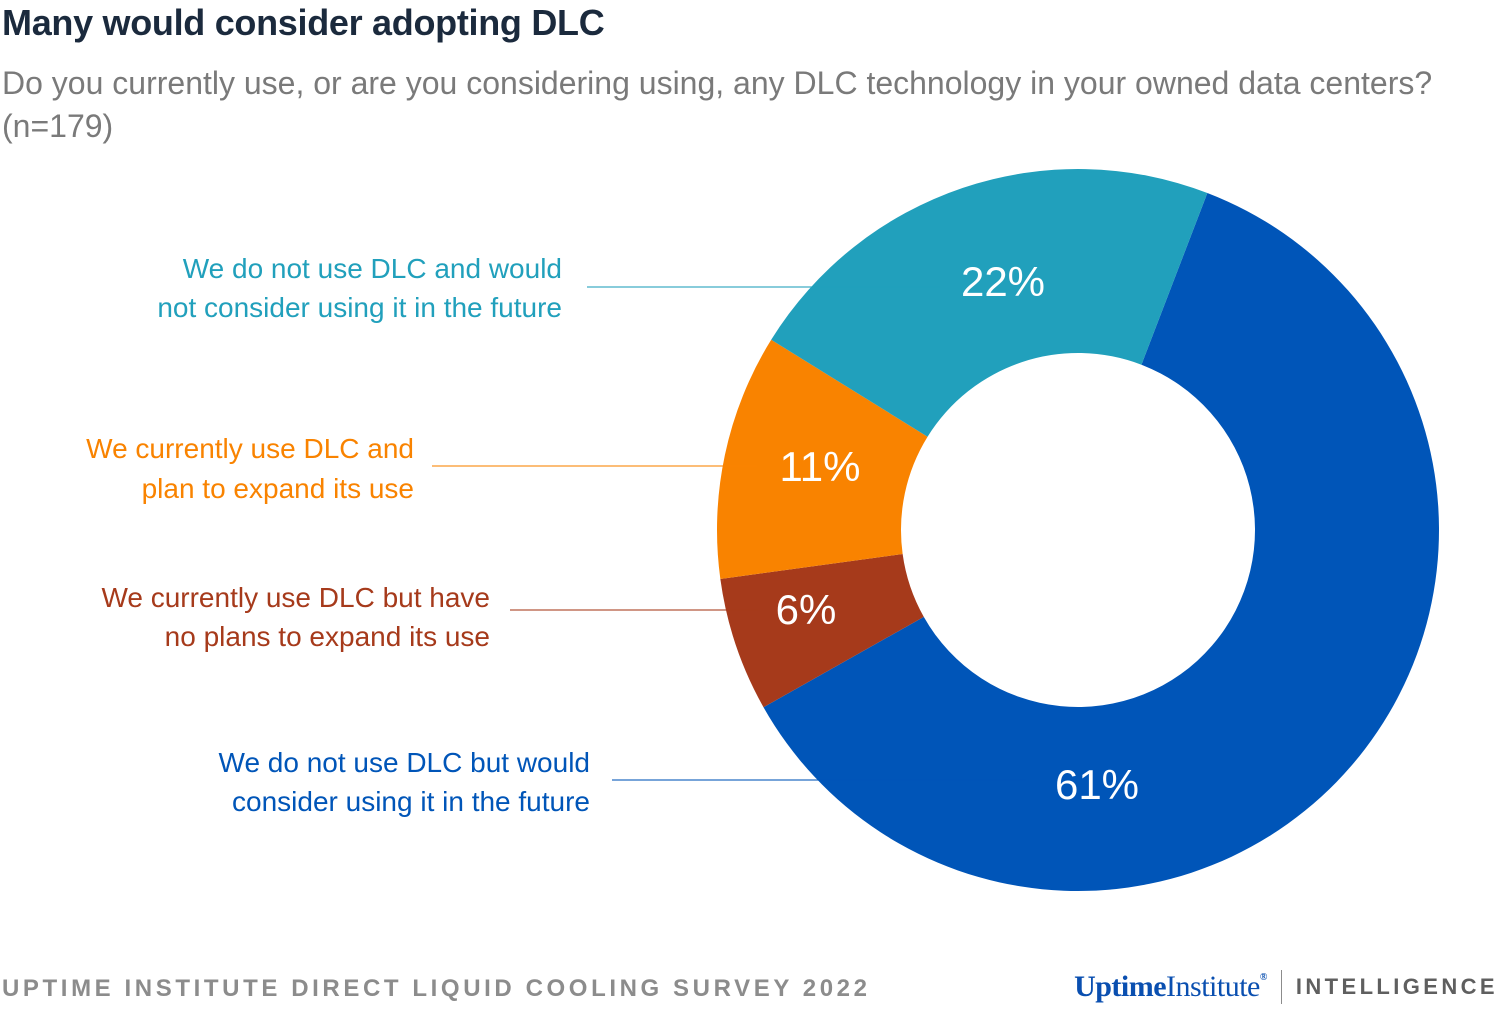 Image resolution: width=1500 pixels, height=1023 pixels. What do you see at coordinates (1170, 986) in the screenshot?
I see `uptime-logo: UptimeInstitute®` at bounding box center [1170, 986].